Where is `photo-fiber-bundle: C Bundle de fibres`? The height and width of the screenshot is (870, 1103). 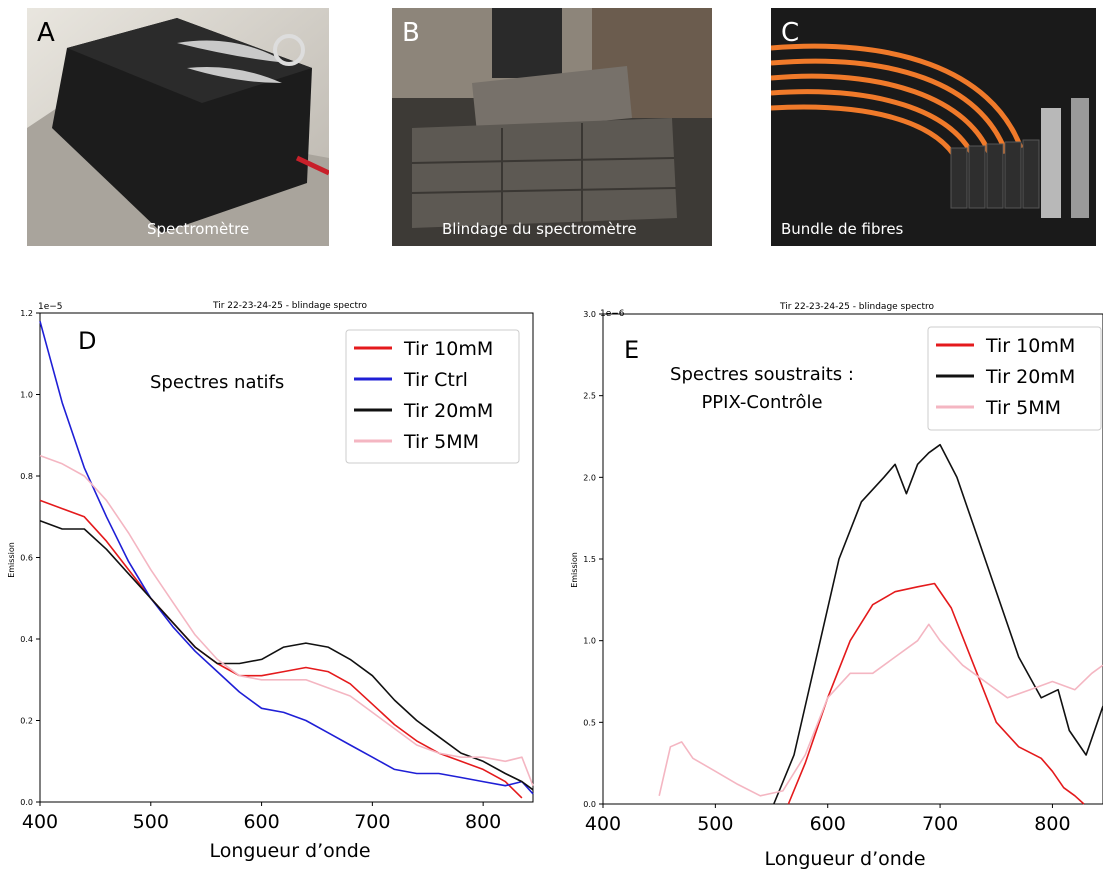
photo-fiber-bundle: C Bundle de fibres is located at coordinates (933, 127).